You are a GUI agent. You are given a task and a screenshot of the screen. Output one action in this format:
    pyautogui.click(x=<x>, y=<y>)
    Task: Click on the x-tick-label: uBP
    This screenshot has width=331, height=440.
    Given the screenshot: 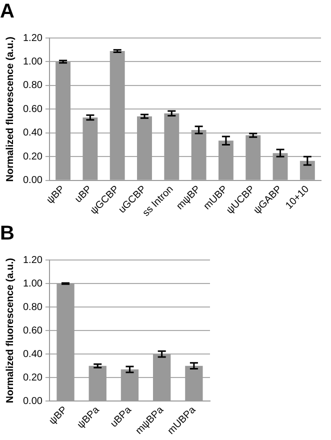 What is the action you would take?
    pyautogui.click(x=83, y=195)
    